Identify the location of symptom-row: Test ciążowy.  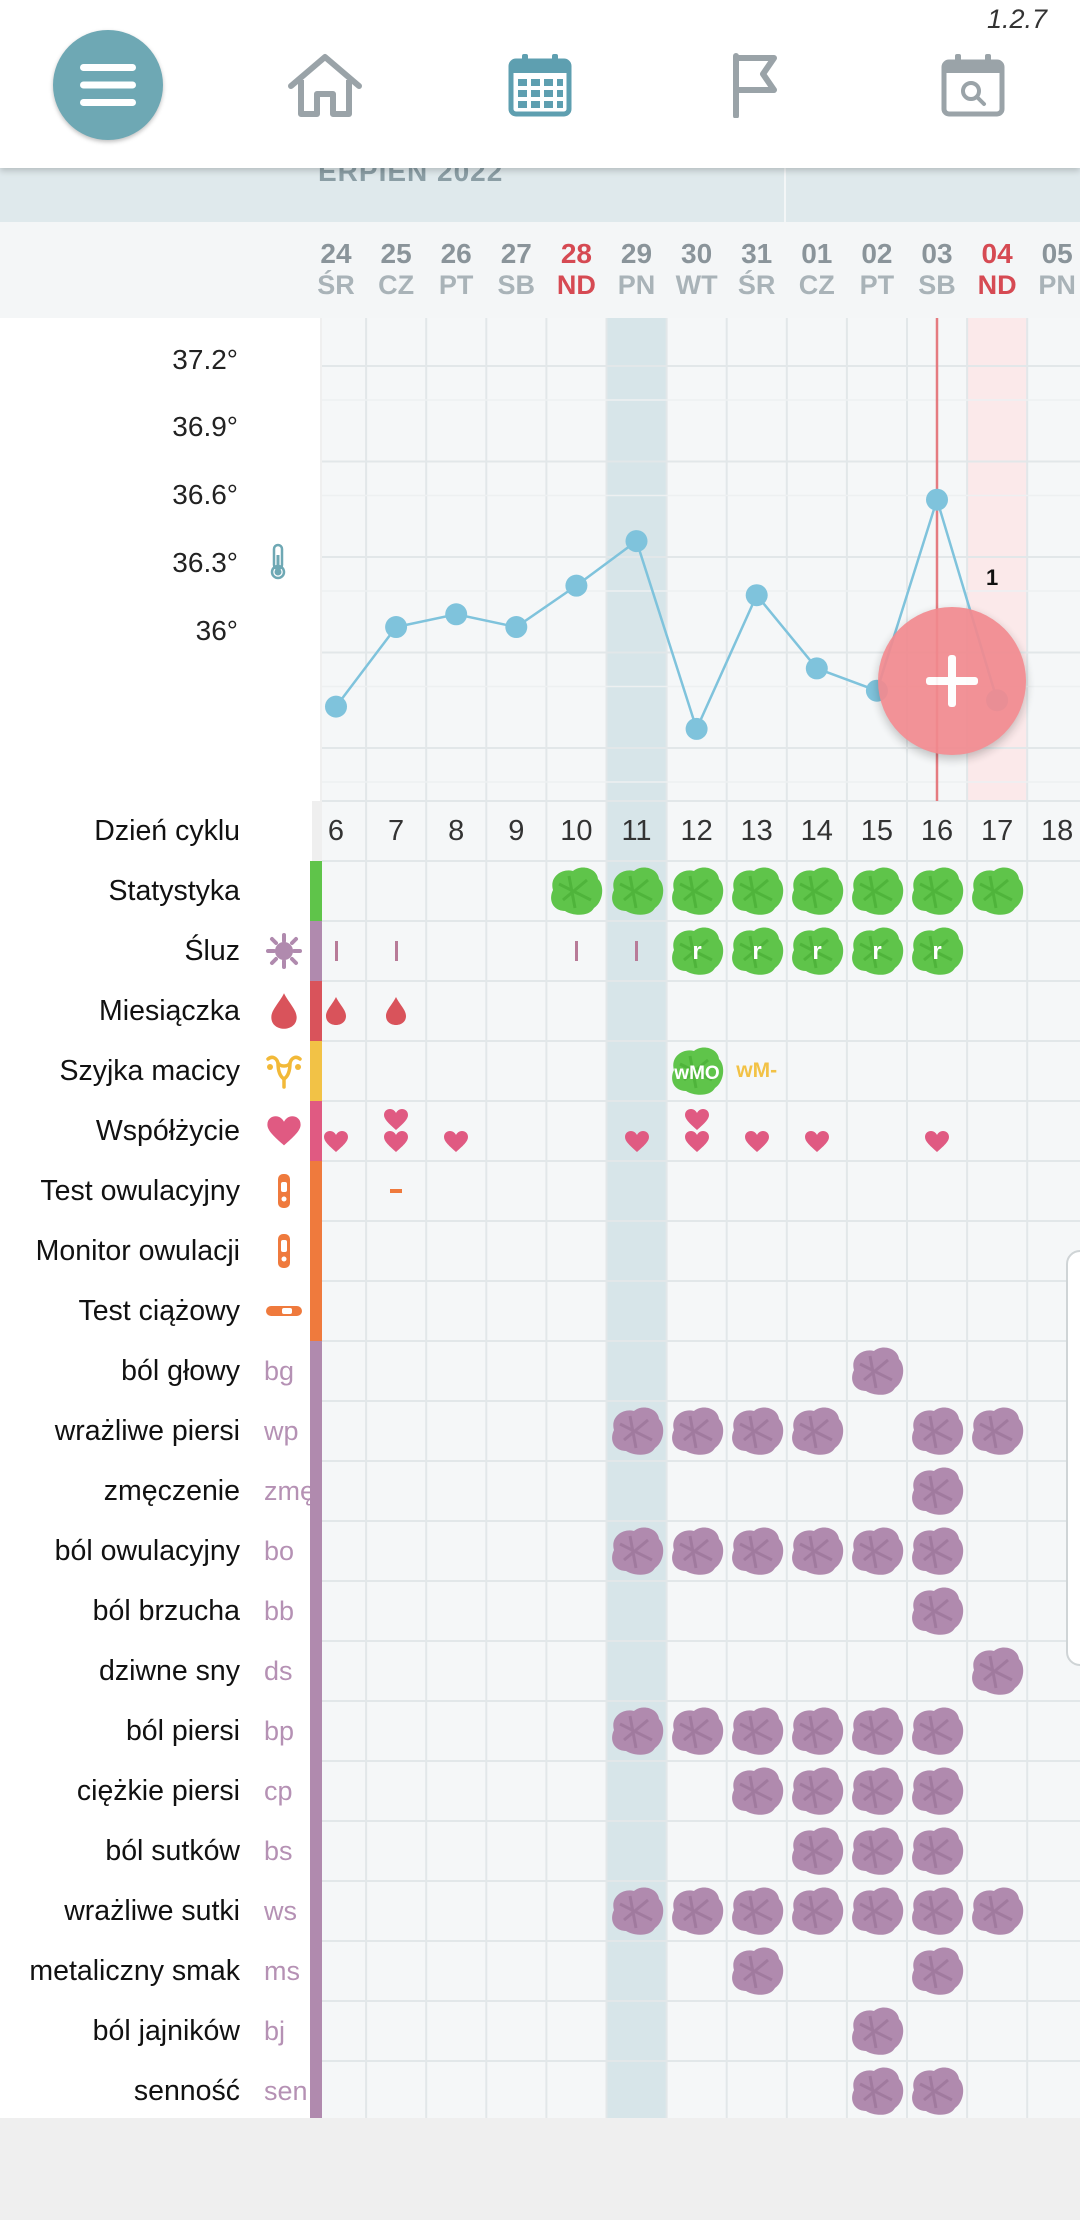
(540, 1311).